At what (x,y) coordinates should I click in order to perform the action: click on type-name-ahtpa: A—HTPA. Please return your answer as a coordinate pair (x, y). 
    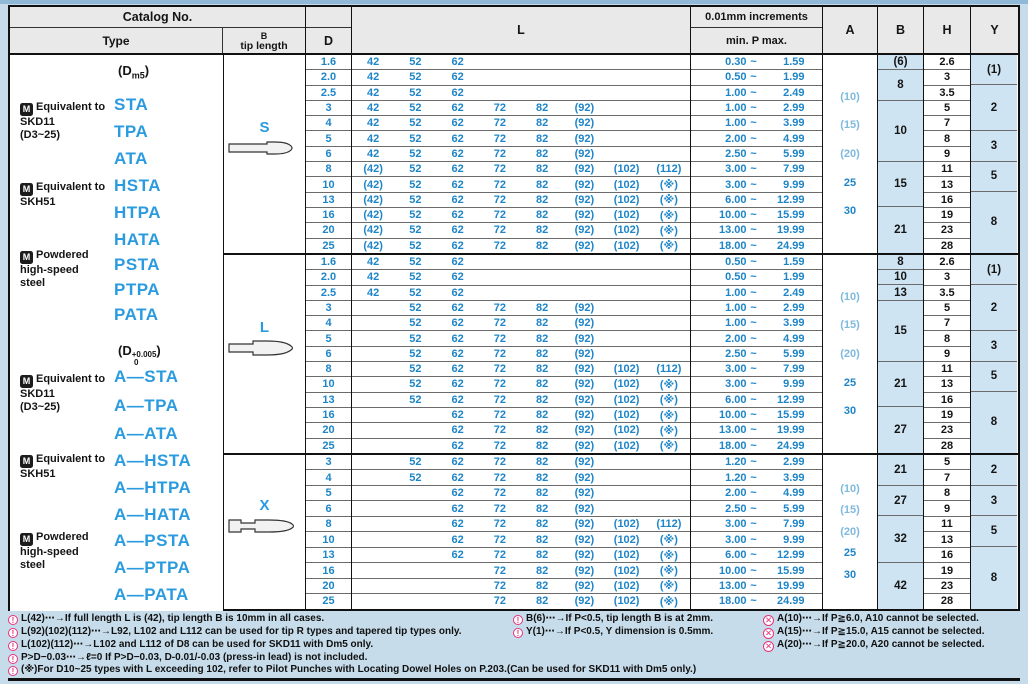
    Looking at the image, I should click on (153, 487).